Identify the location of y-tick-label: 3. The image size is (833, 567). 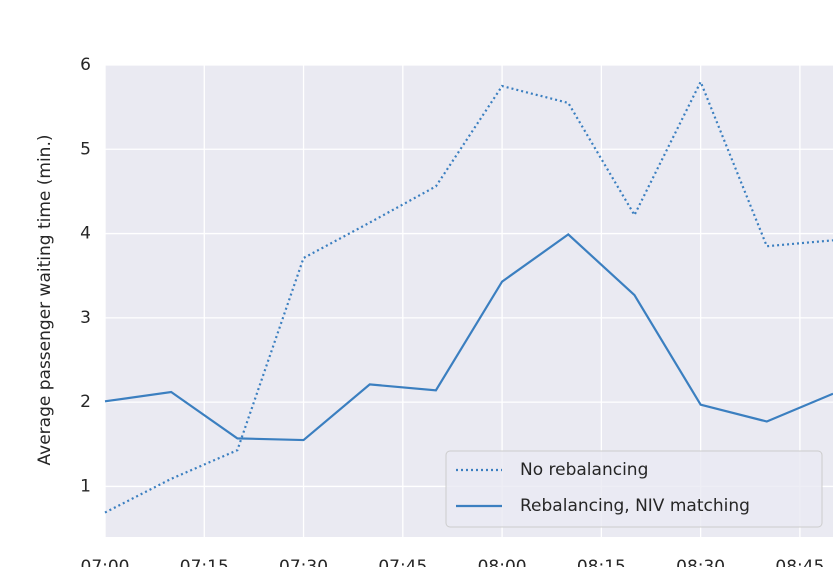
(85, 318).